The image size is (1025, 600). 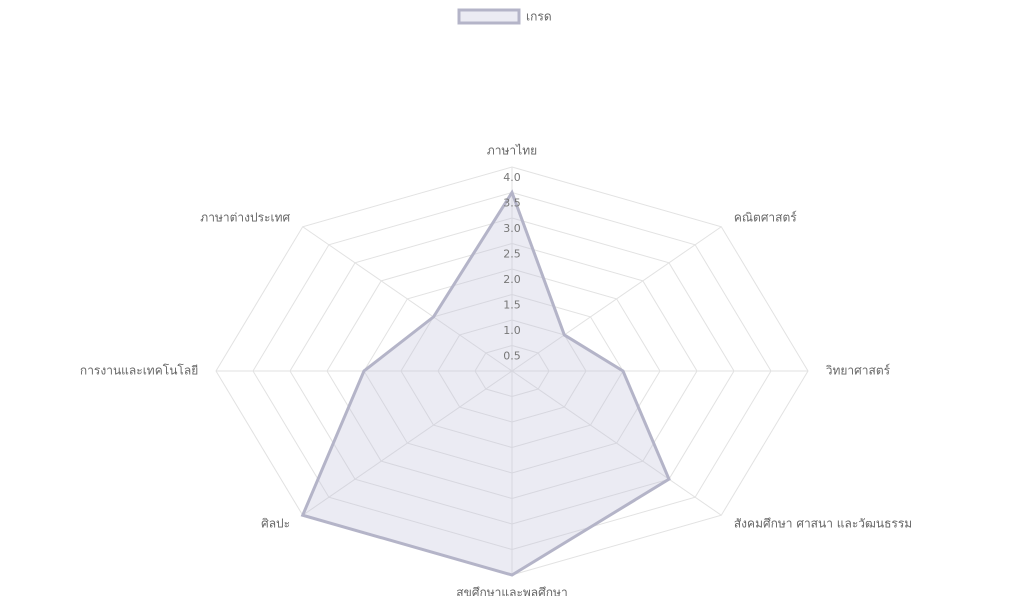 I want to click on tick-label: 0.5, so click(x=512, y=356).